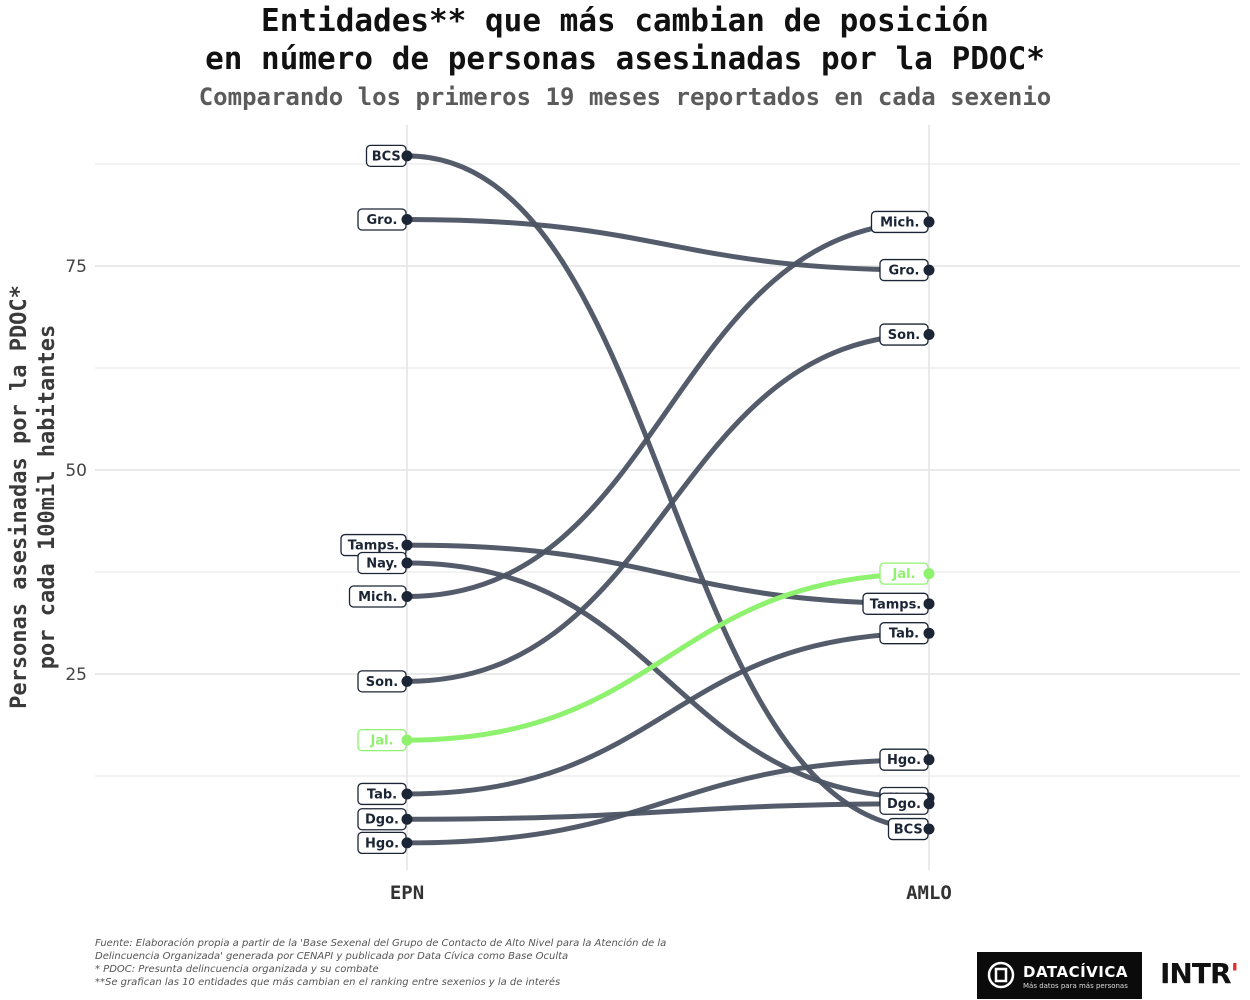 The image size is (1250, 1000). I want to click on chart-title-line-1: Entidades** que más cambian de posición, so click(625, 21).